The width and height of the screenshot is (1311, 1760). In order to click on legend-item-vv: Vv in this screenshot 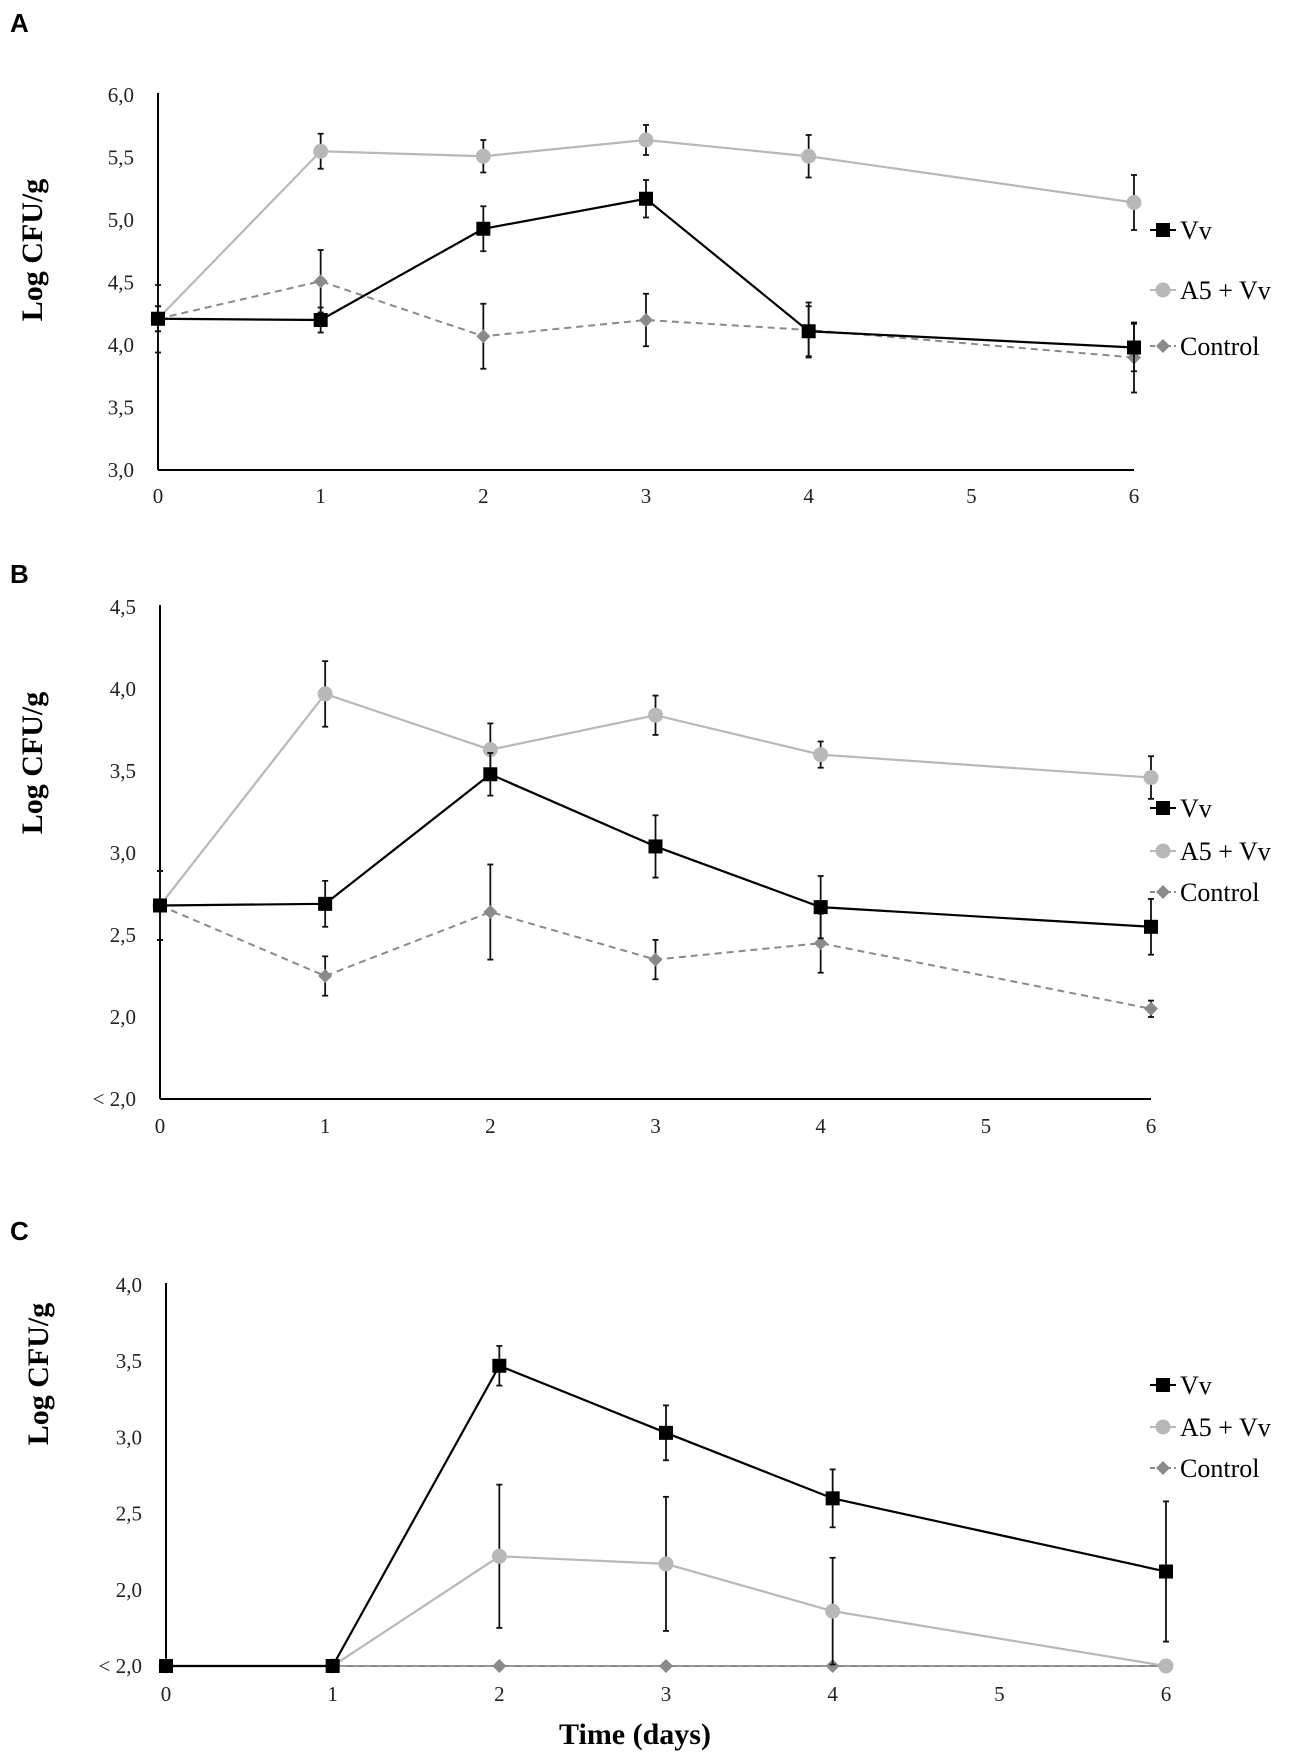, I will do `click(1181, 230)`.